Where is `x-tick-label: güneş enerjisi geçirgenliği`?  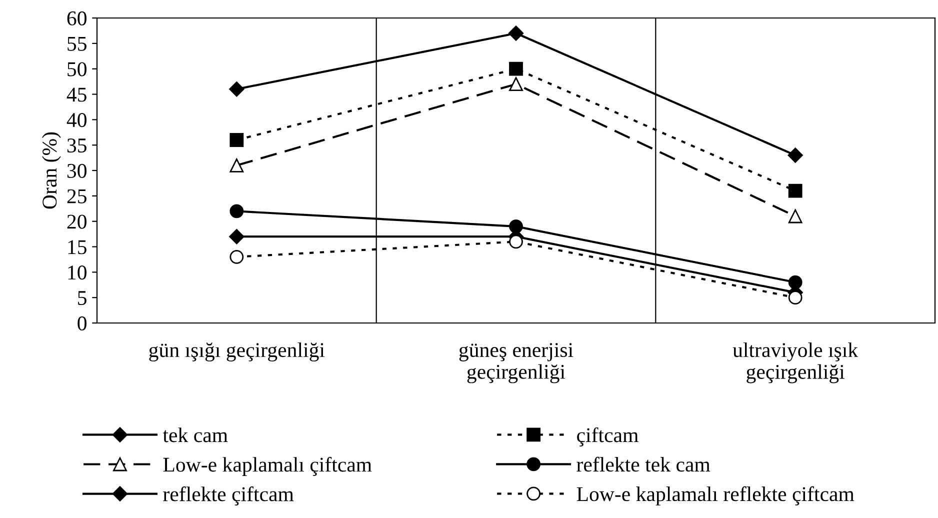 x-tick-label: güneş enerjisi geçirgenliği is located at coordinates (516, 363).